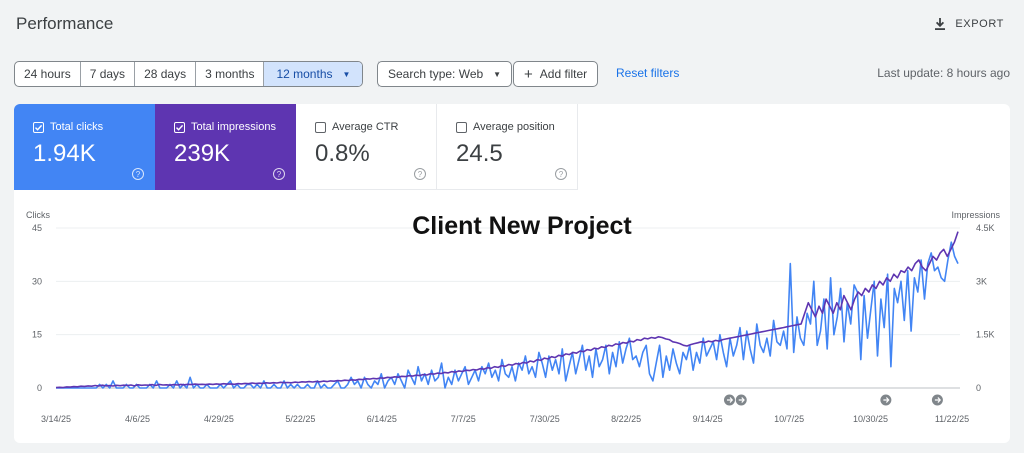 This screenshot has width=1024, height=453. I want to click on metric-label: Total clicks, so click(77, 127).